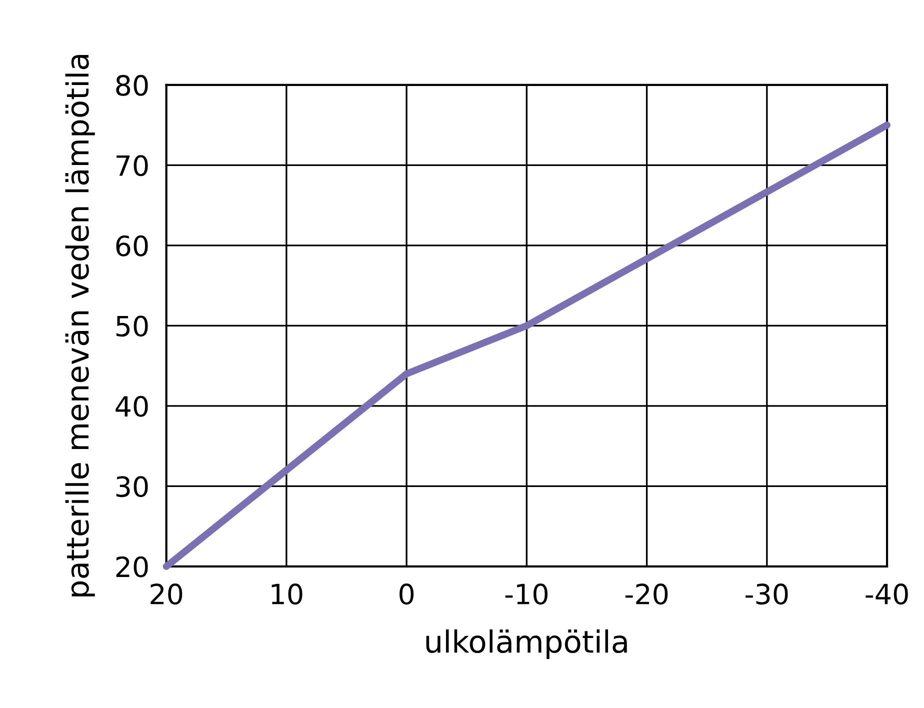 The image size is (924, 708). Describe the element at coordinates (132, 165) in the screenshot. I see `y-tick-label: 70` at that location.